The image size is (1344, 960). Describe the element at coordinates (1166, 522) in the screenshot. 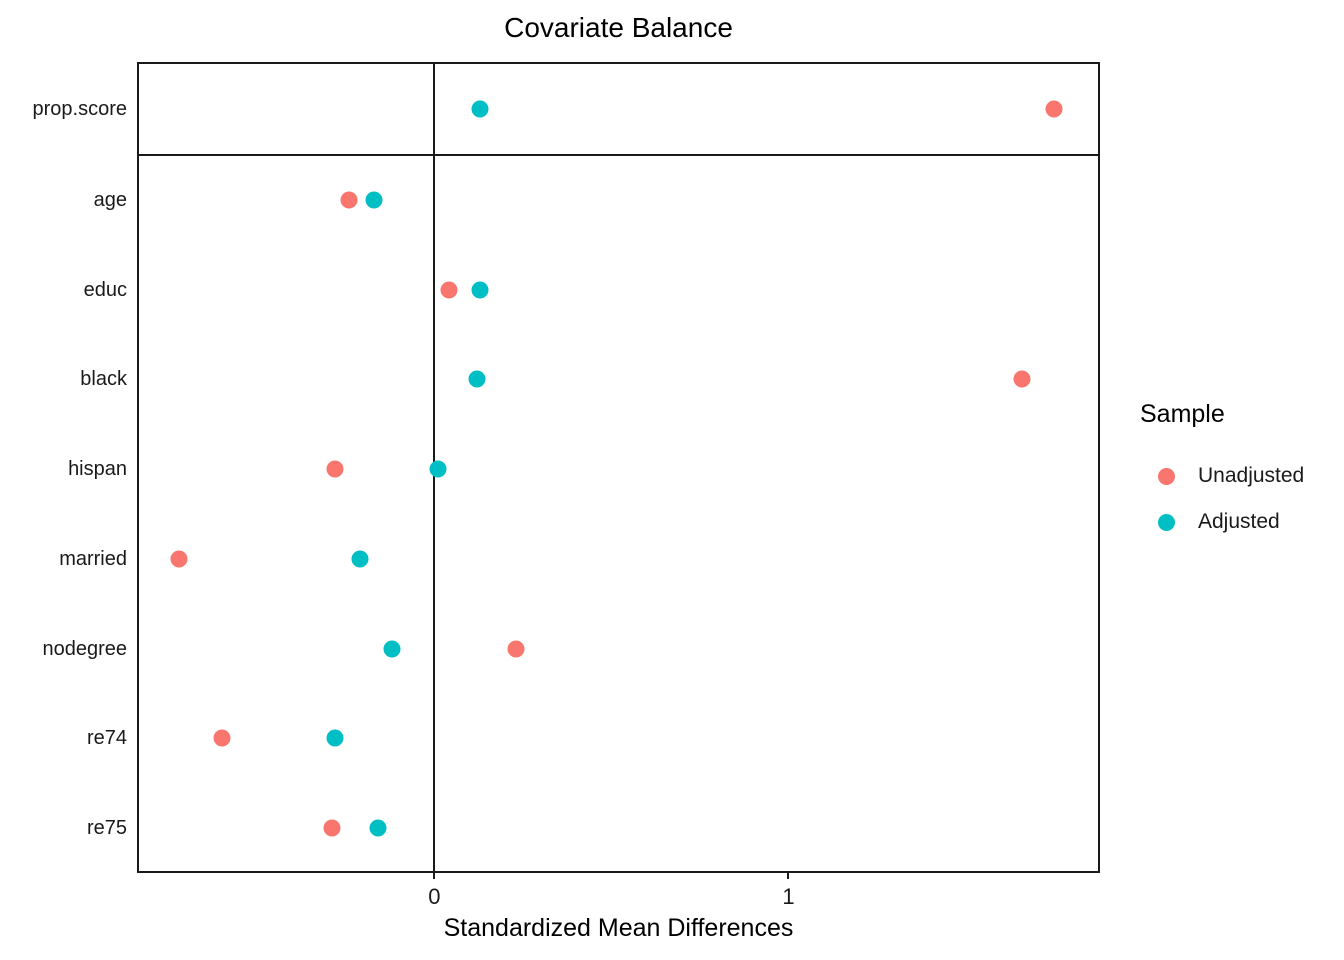

I see `adjusted-dot-icon` at that location.